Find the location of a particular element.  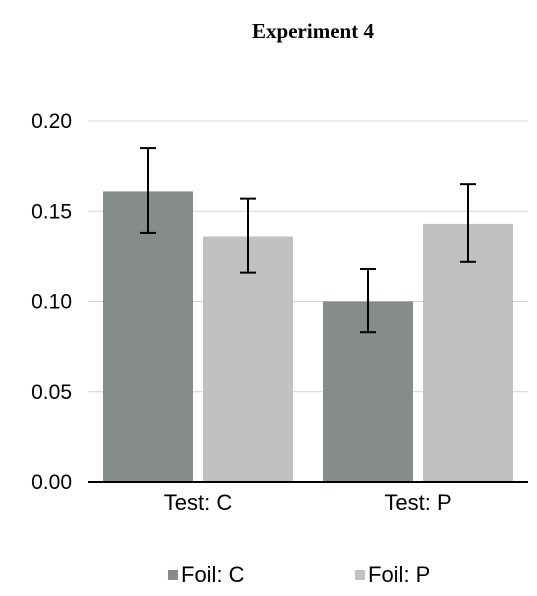

y-tick-label: 0.20 is located at coordinates (51, 121).